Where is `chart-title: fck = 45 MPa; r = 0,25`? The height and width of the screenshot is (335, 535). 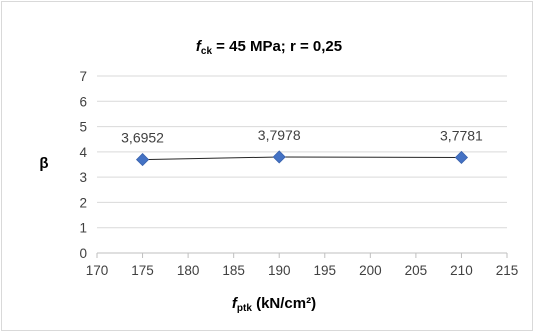
chart-title: fck = 45 MPa; r = 0,25 is located at coordinates (269, 47).